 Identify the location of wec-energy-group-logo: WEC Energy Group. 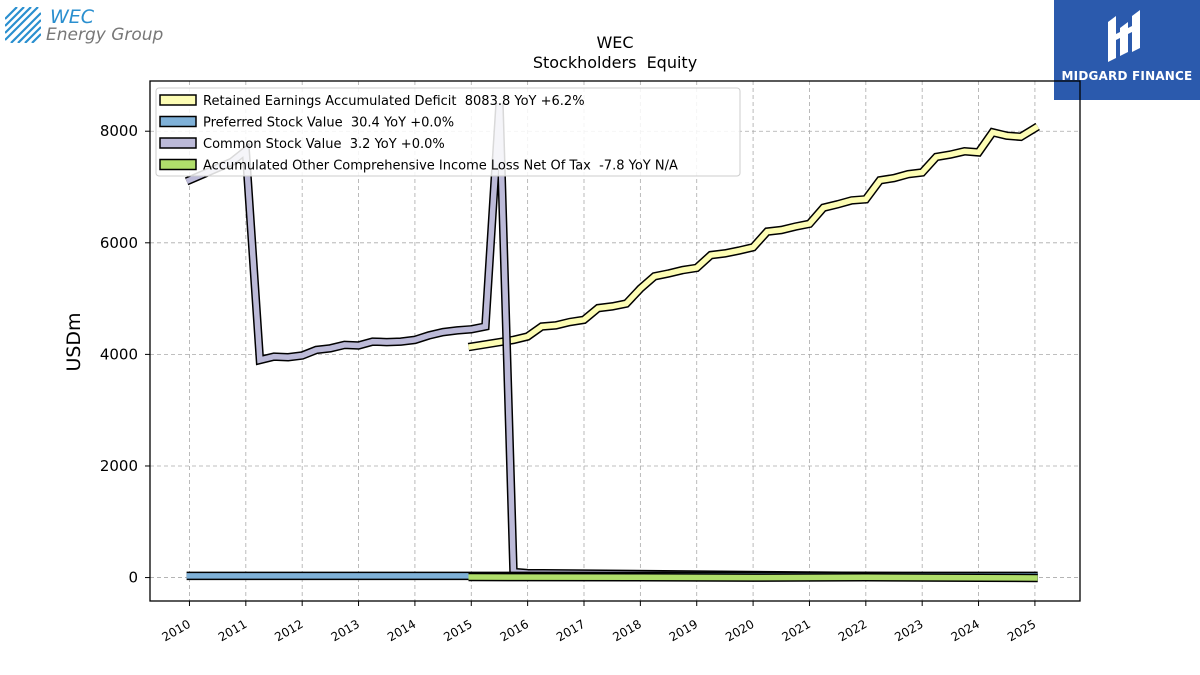
(85, 26).